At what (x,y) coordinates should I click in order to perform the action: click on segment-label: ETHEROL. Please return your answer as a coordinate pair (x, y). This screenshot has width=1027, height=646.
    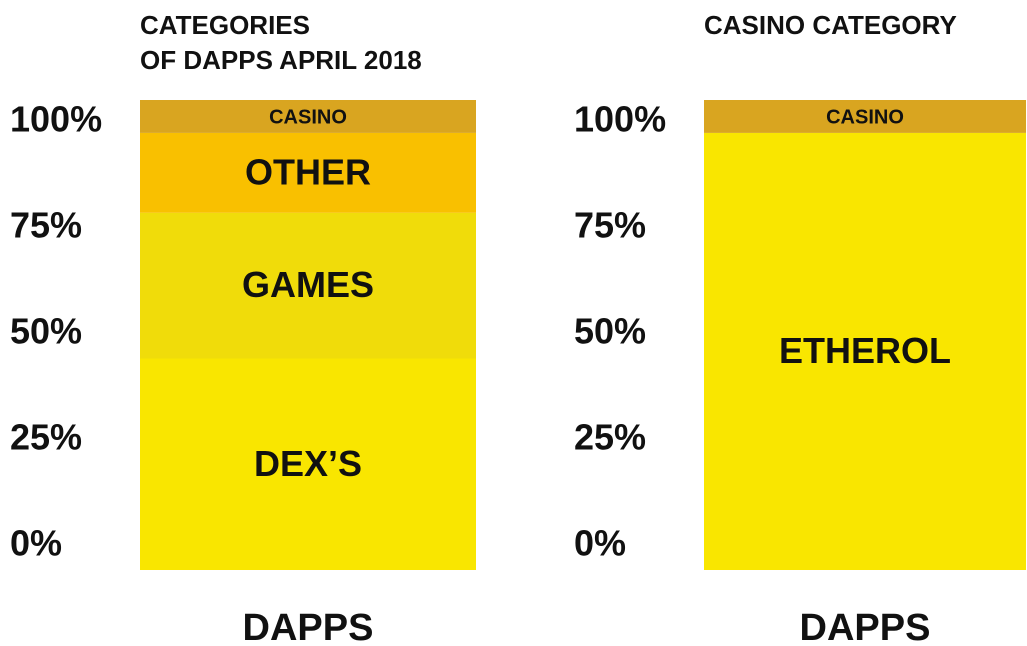
    Looking at the image, I should click on (865, 350).